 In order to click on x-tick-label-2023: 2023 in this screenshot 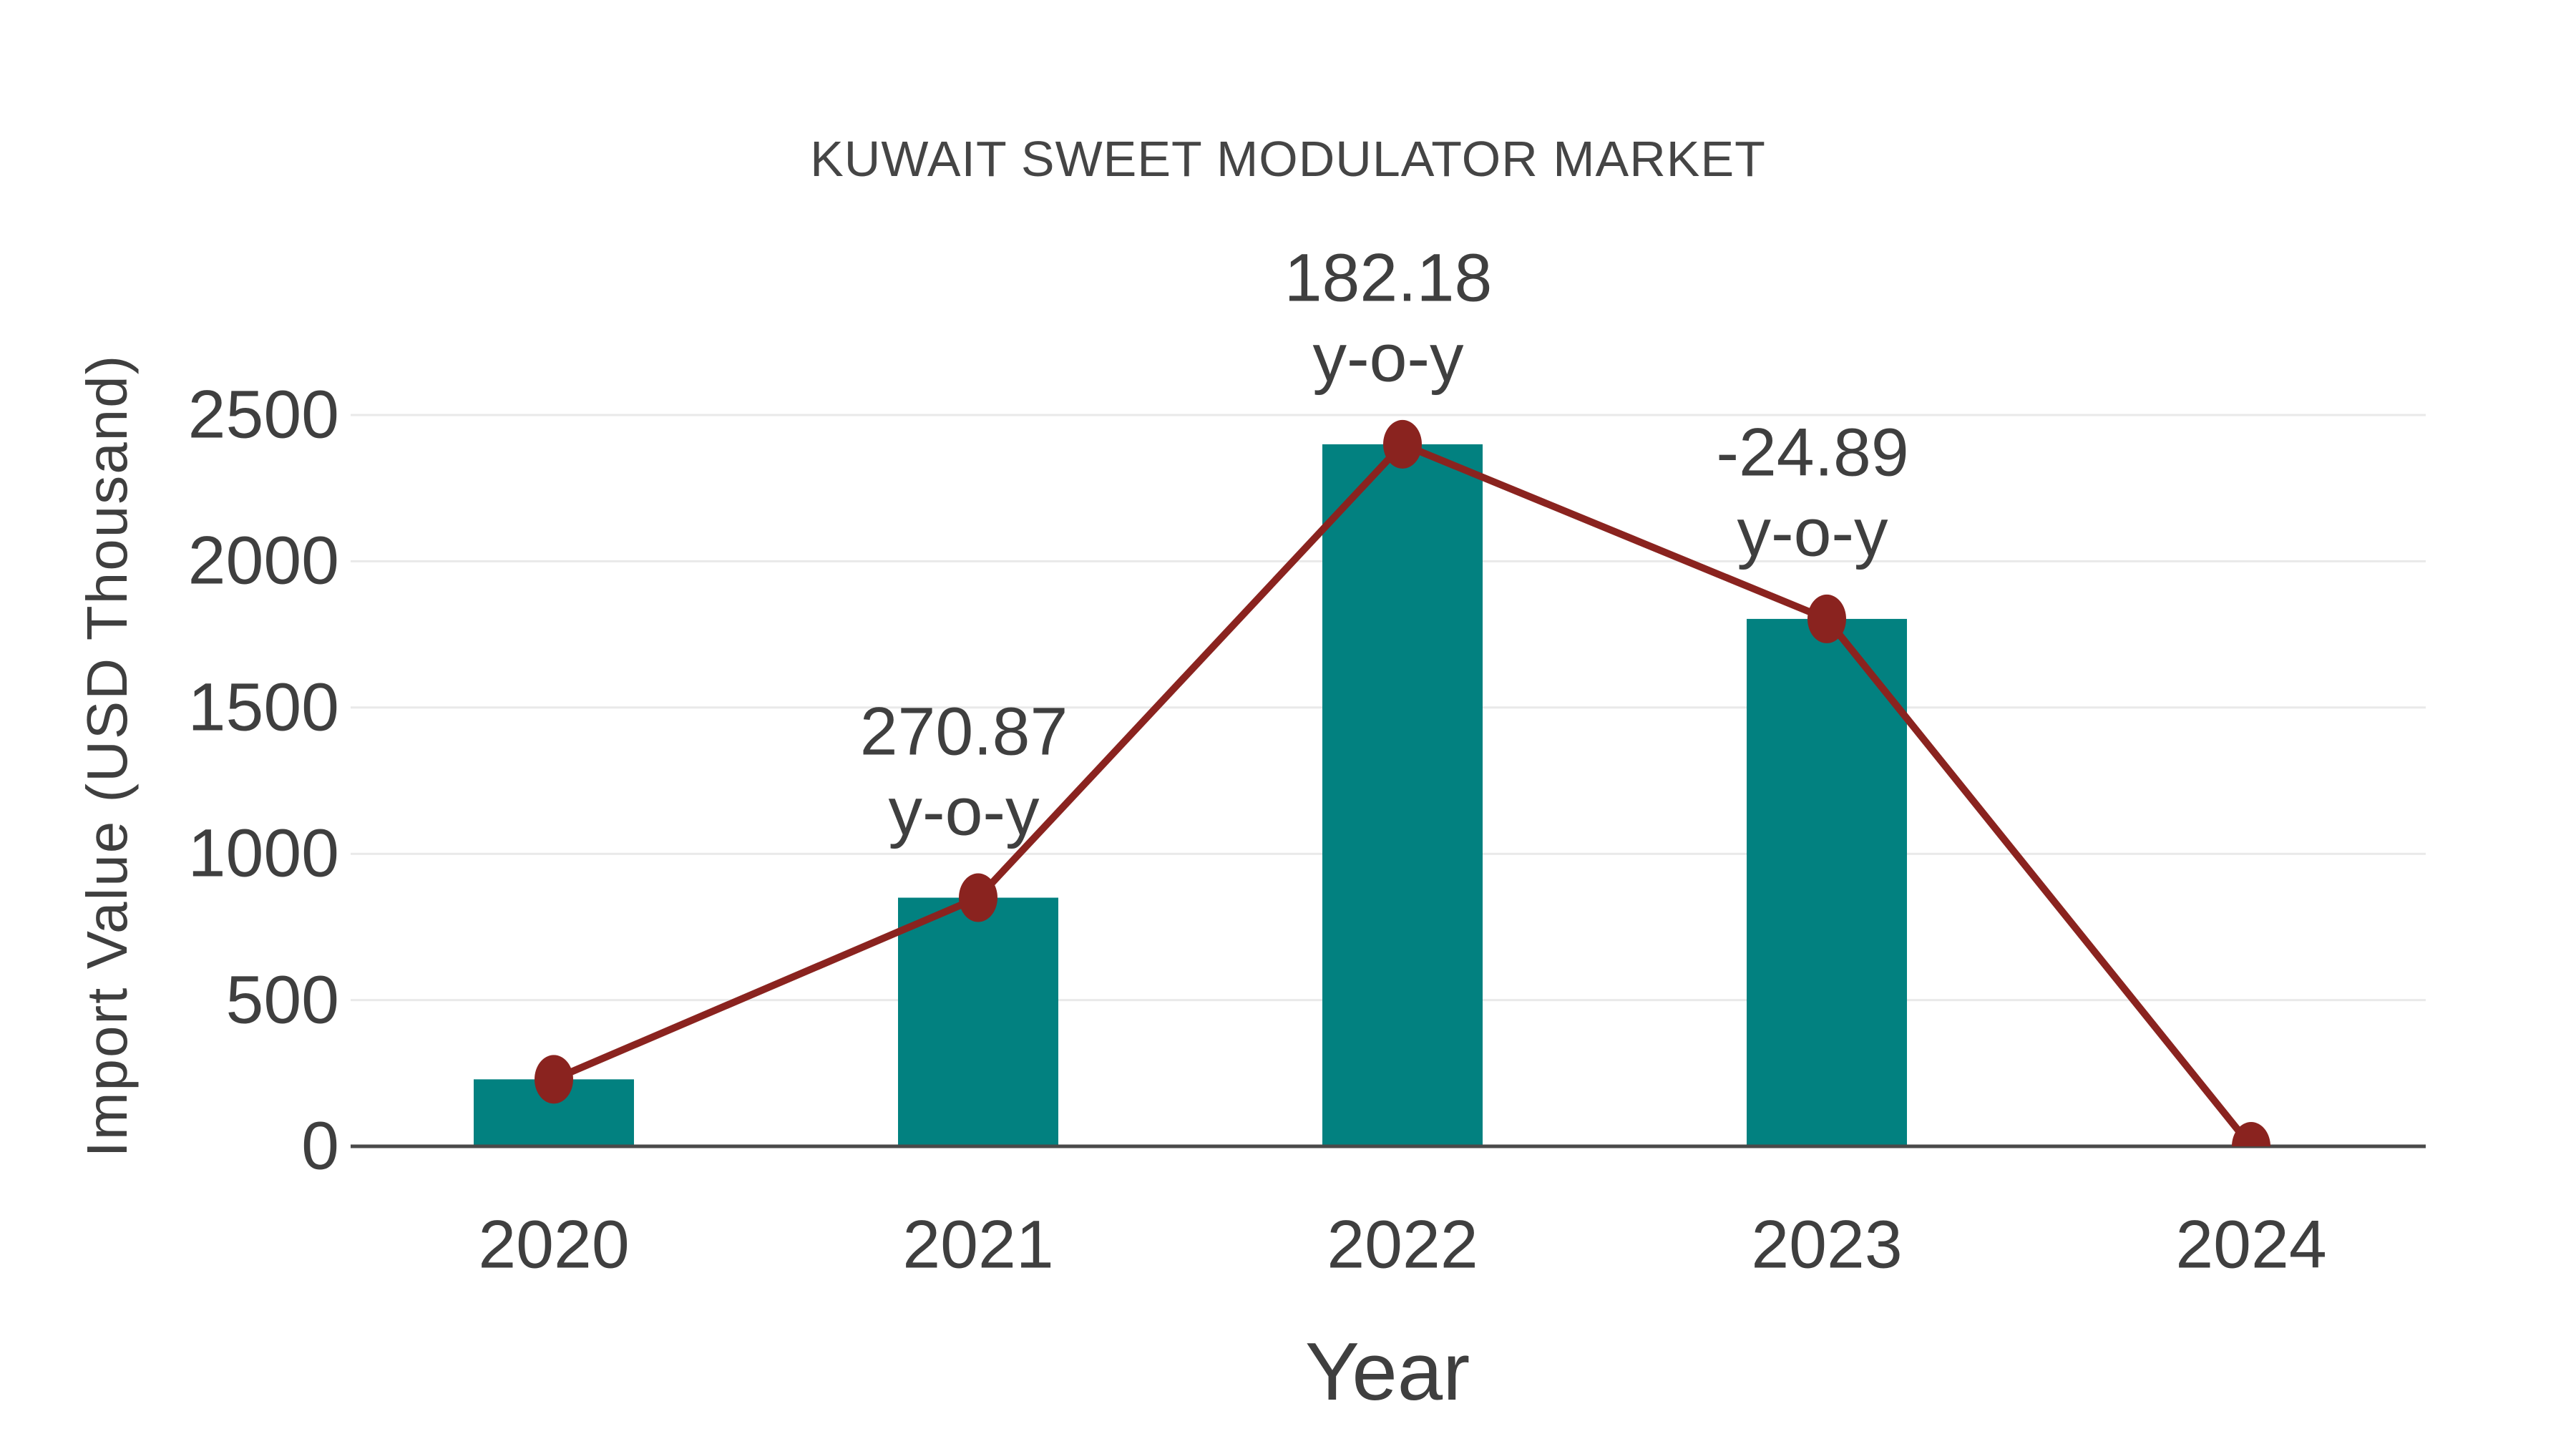, I will do `click(1827, 1244)`.